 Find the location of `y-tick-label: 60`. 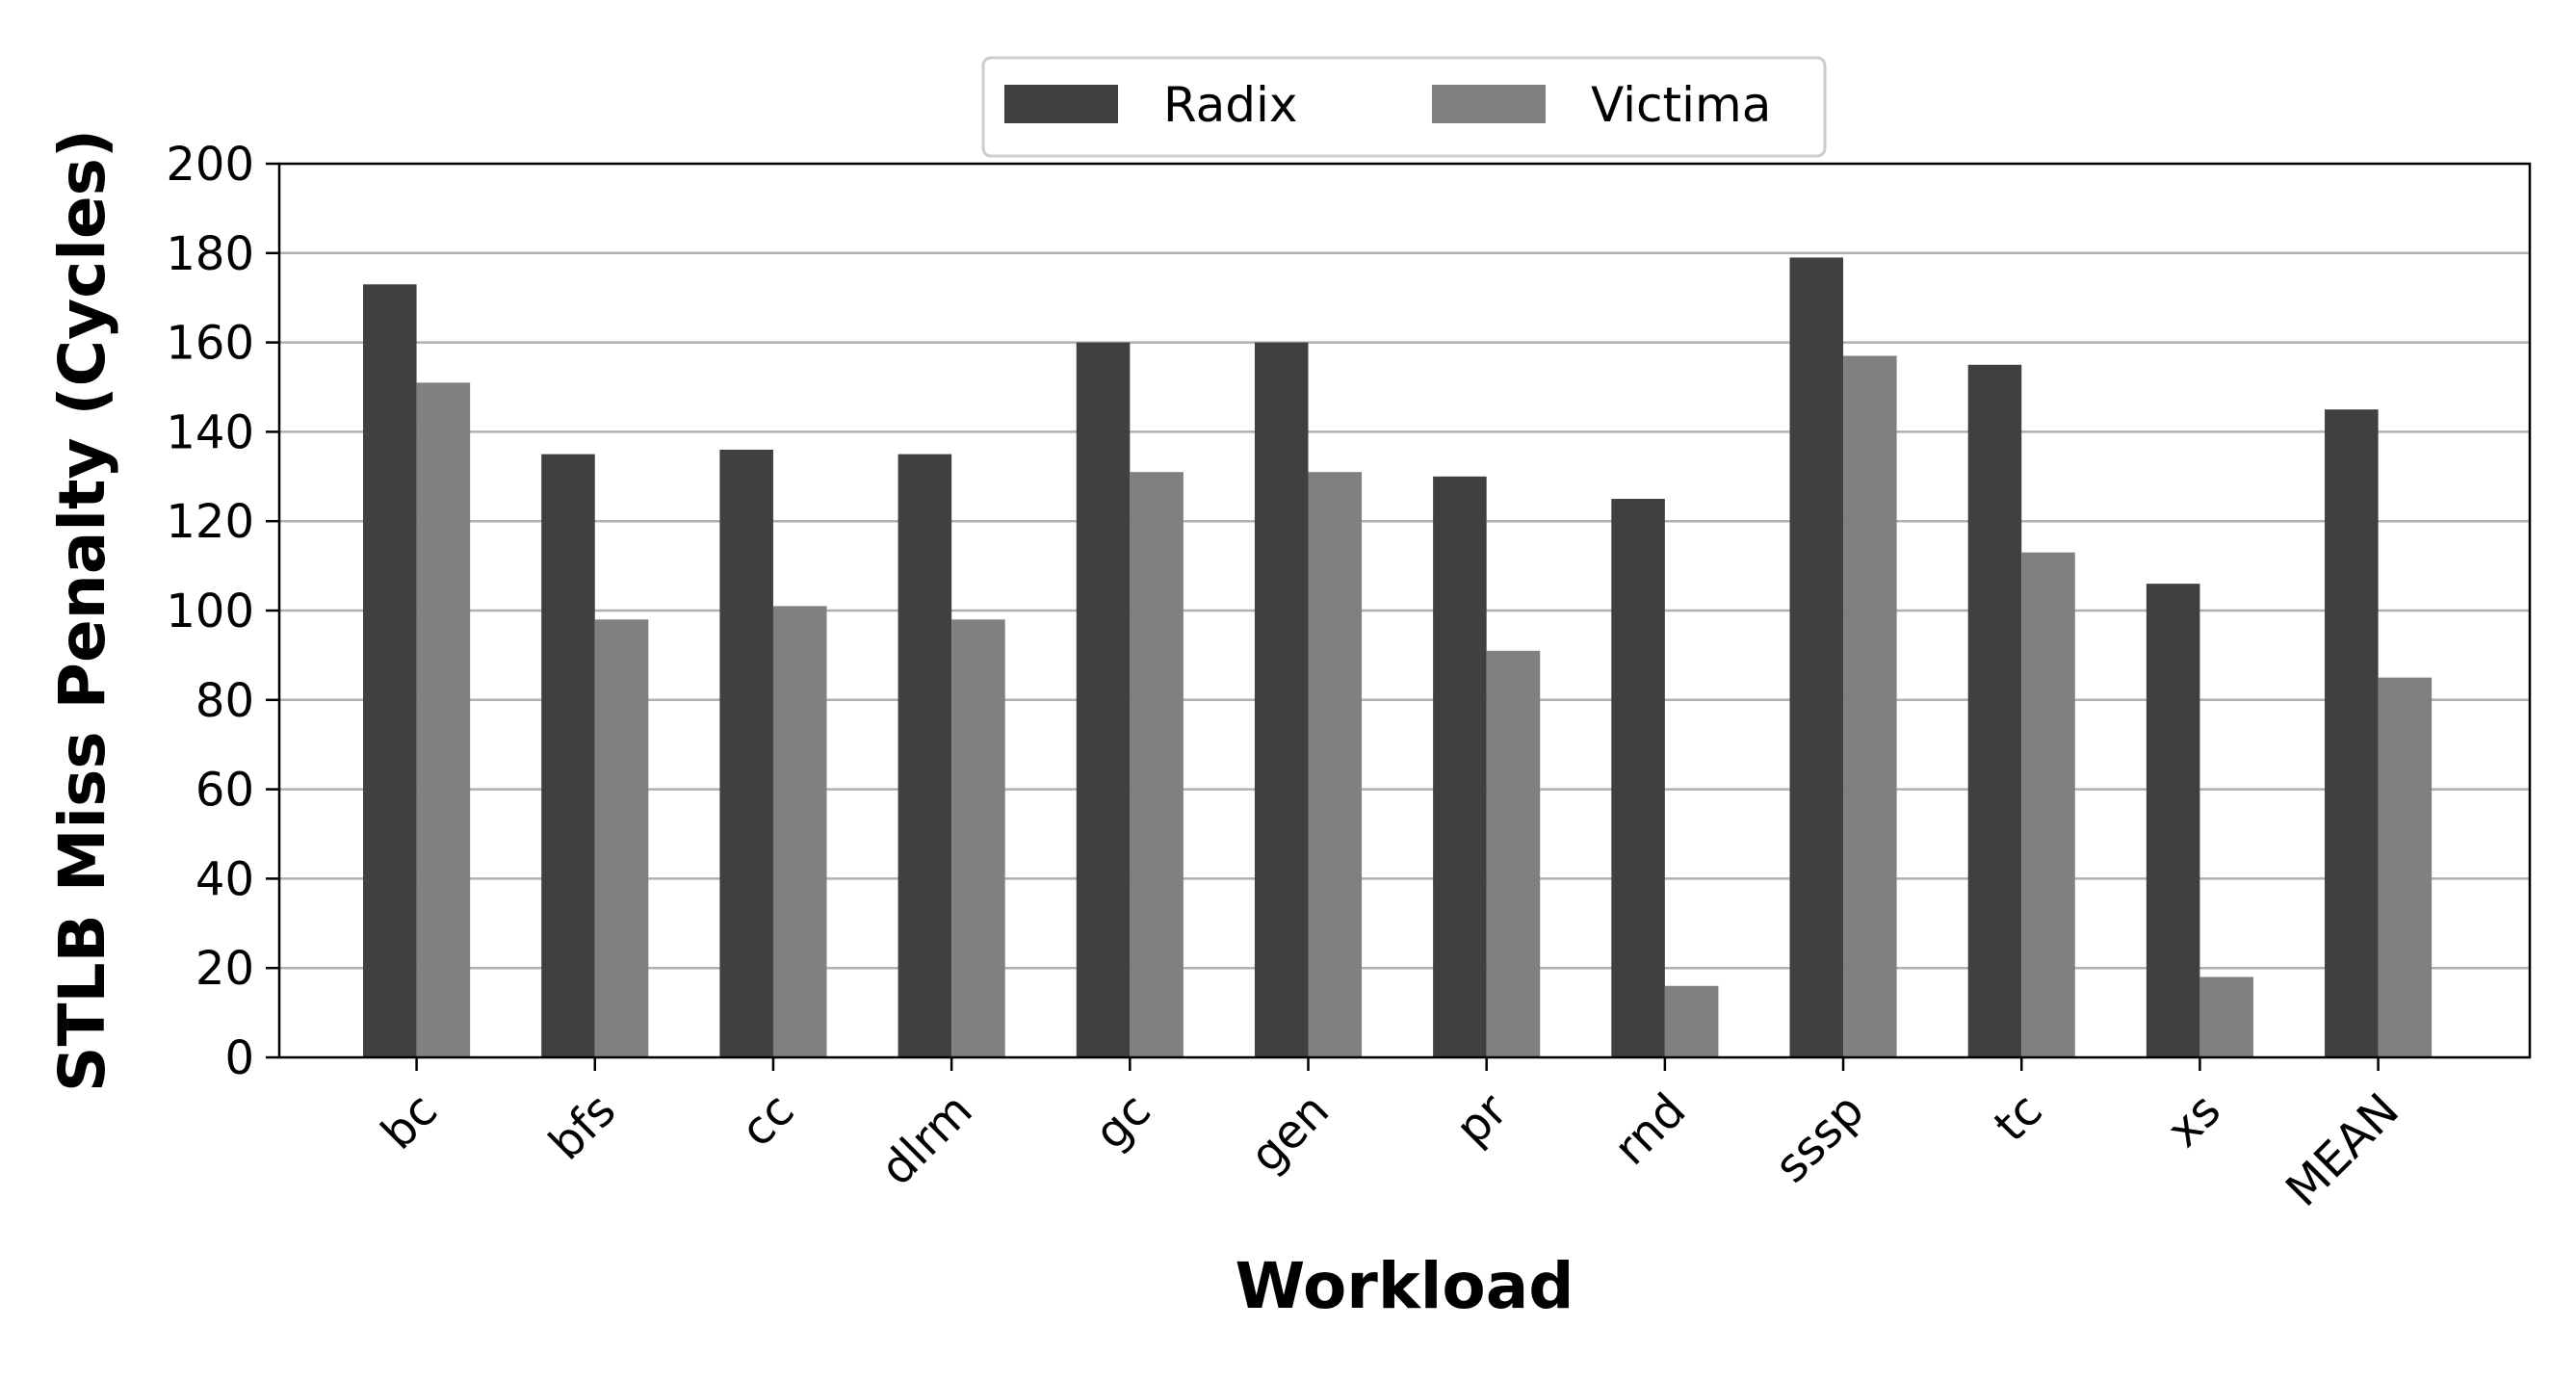

y-tick-label: 60 is located at coordinates (224, 791).